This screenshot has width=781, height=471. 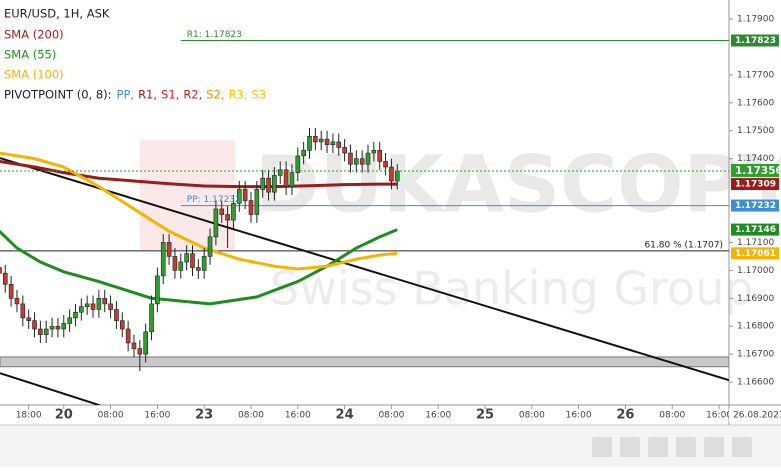 I want to click on watermark-logo, so click(x=187, y=195).